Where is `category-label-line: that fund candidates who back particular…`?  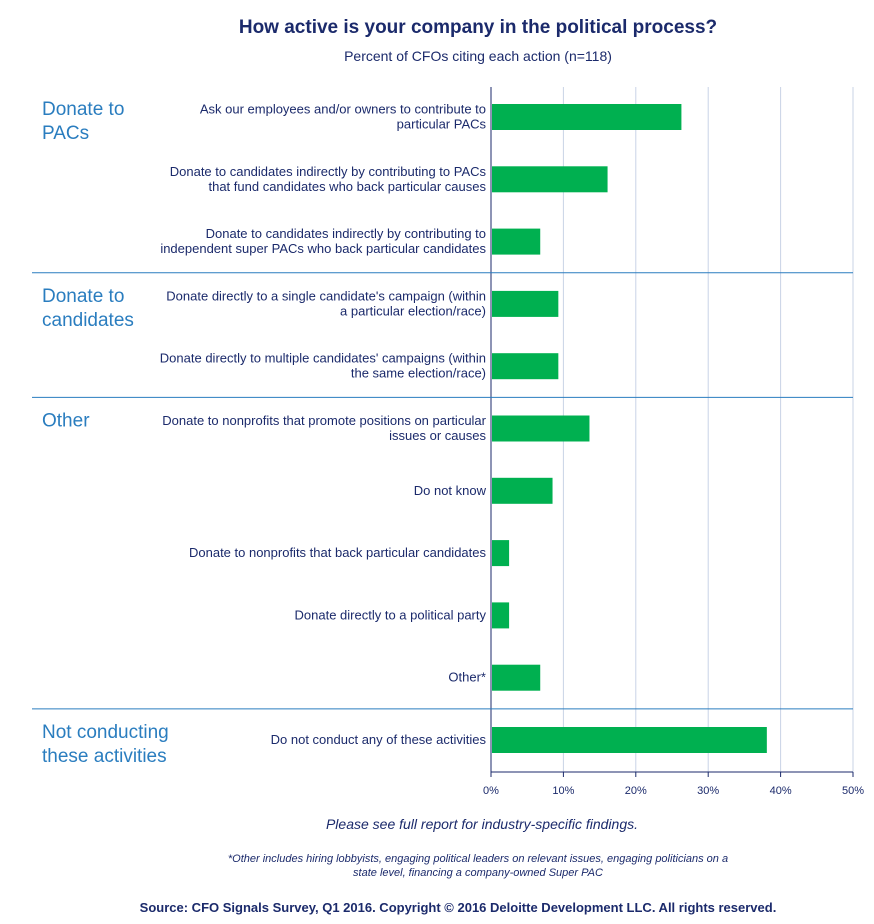
category-label-line: that fund candidates who back particular… is located at coordinates (347, 186).